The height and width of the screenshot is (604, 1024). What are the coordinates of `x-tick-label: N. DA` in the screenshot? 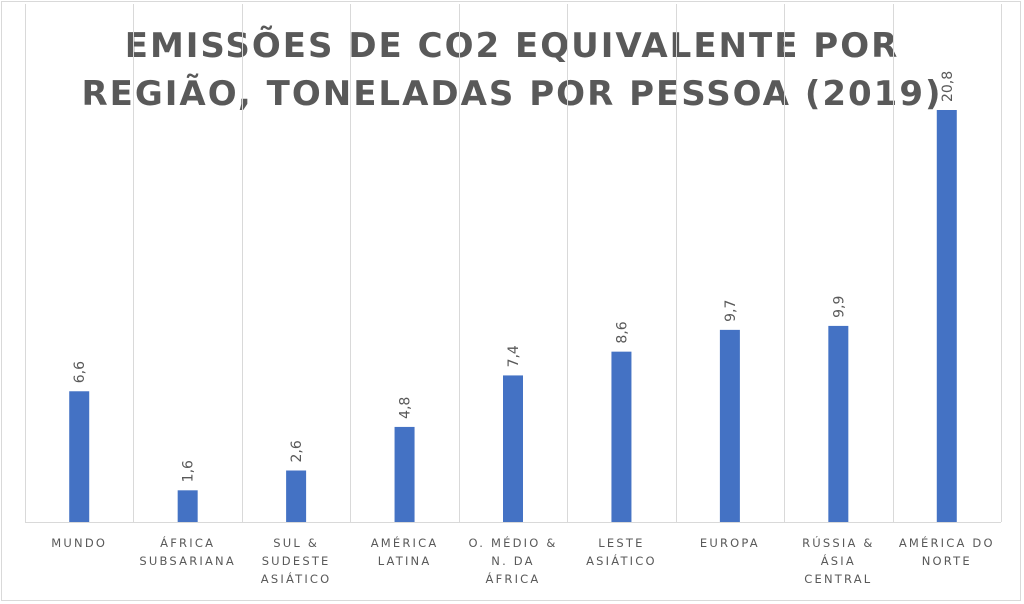 It's located at (512, 561).